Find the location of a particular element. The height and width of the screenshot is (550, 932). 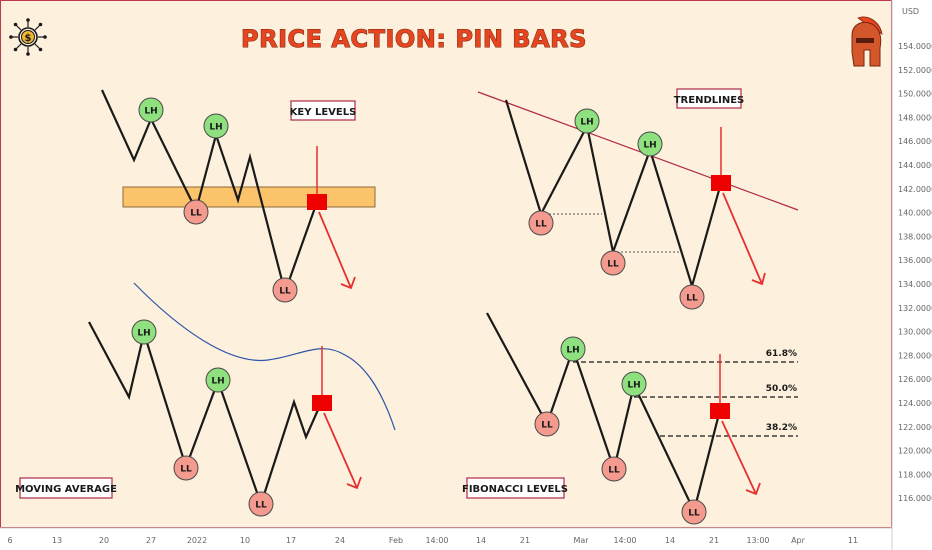

price-tick-label: 126.00000 is located at coordinates (915, 379).